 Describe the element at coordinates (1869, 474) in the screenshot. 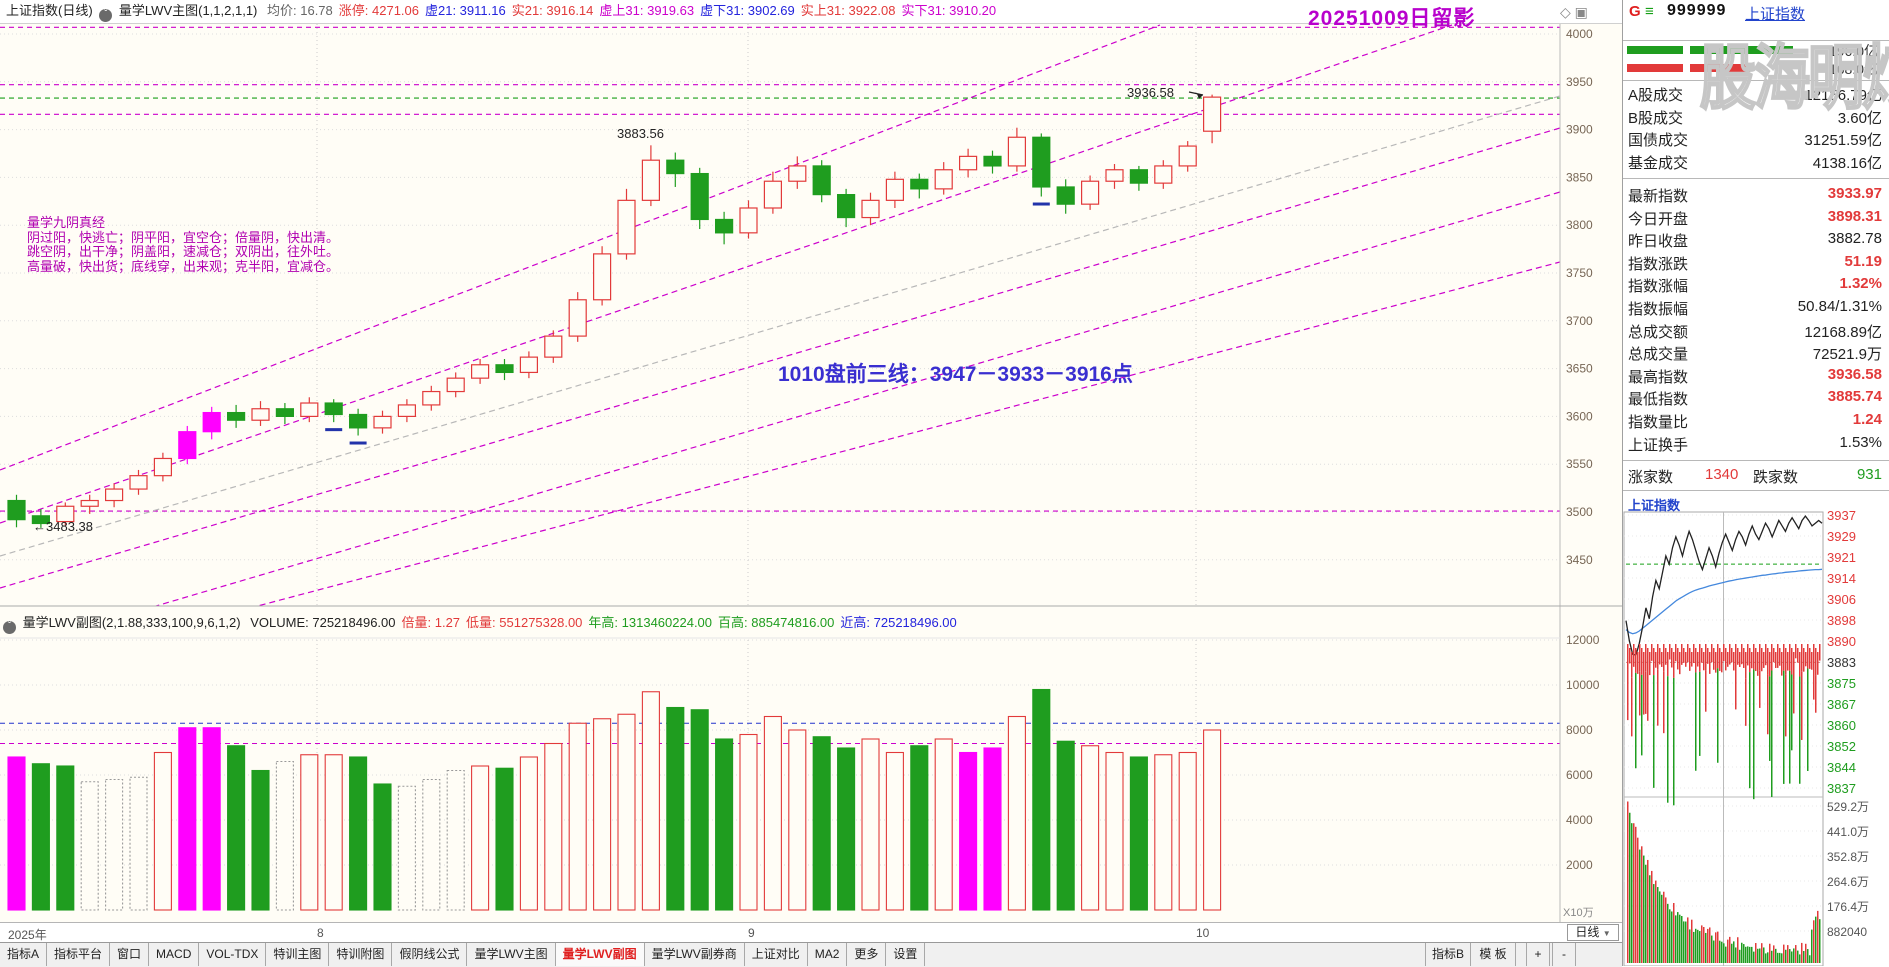

I see `decliners-value: 931` at that location.